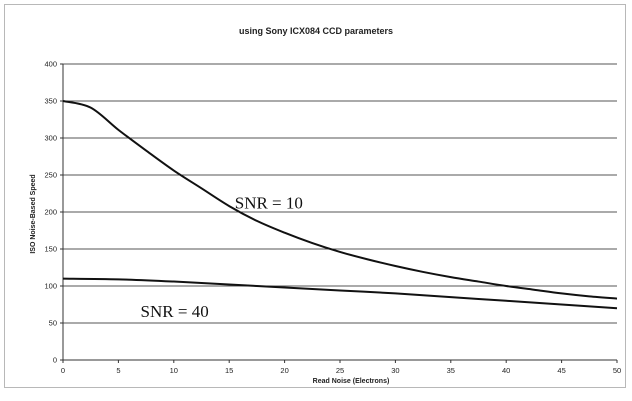  I want to click on y-tick-label-50: 50, so click(53, 323).